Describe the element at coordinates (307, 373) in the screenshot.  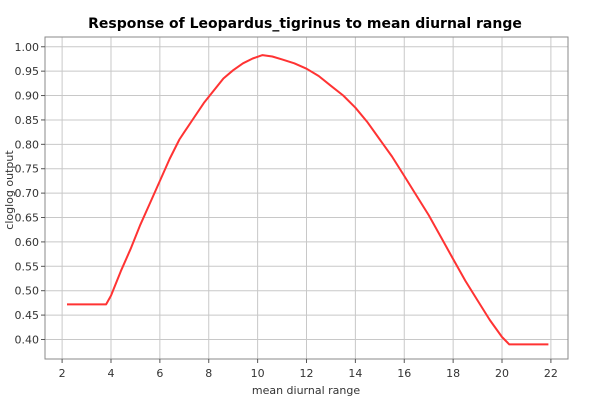
I see `x-tick-label: 12` at that location.